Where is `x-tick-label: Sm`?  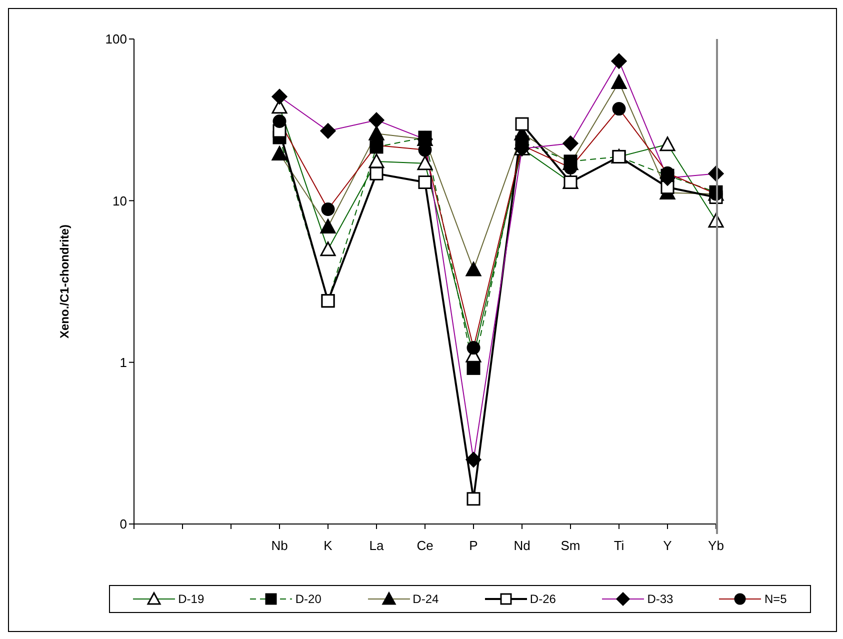 x-tick-label: Sm is located at coordinates (570, 546).